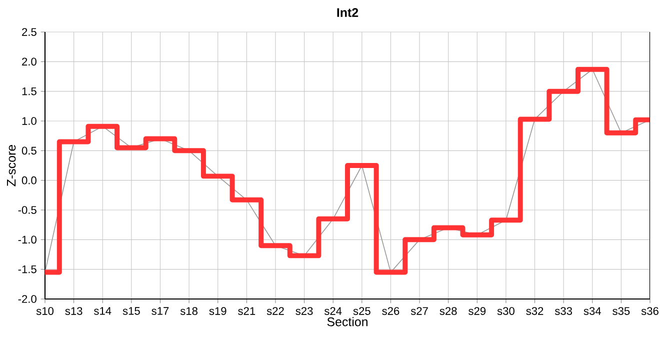  I want to click on x-tick-label: s36, so click(649, 311).